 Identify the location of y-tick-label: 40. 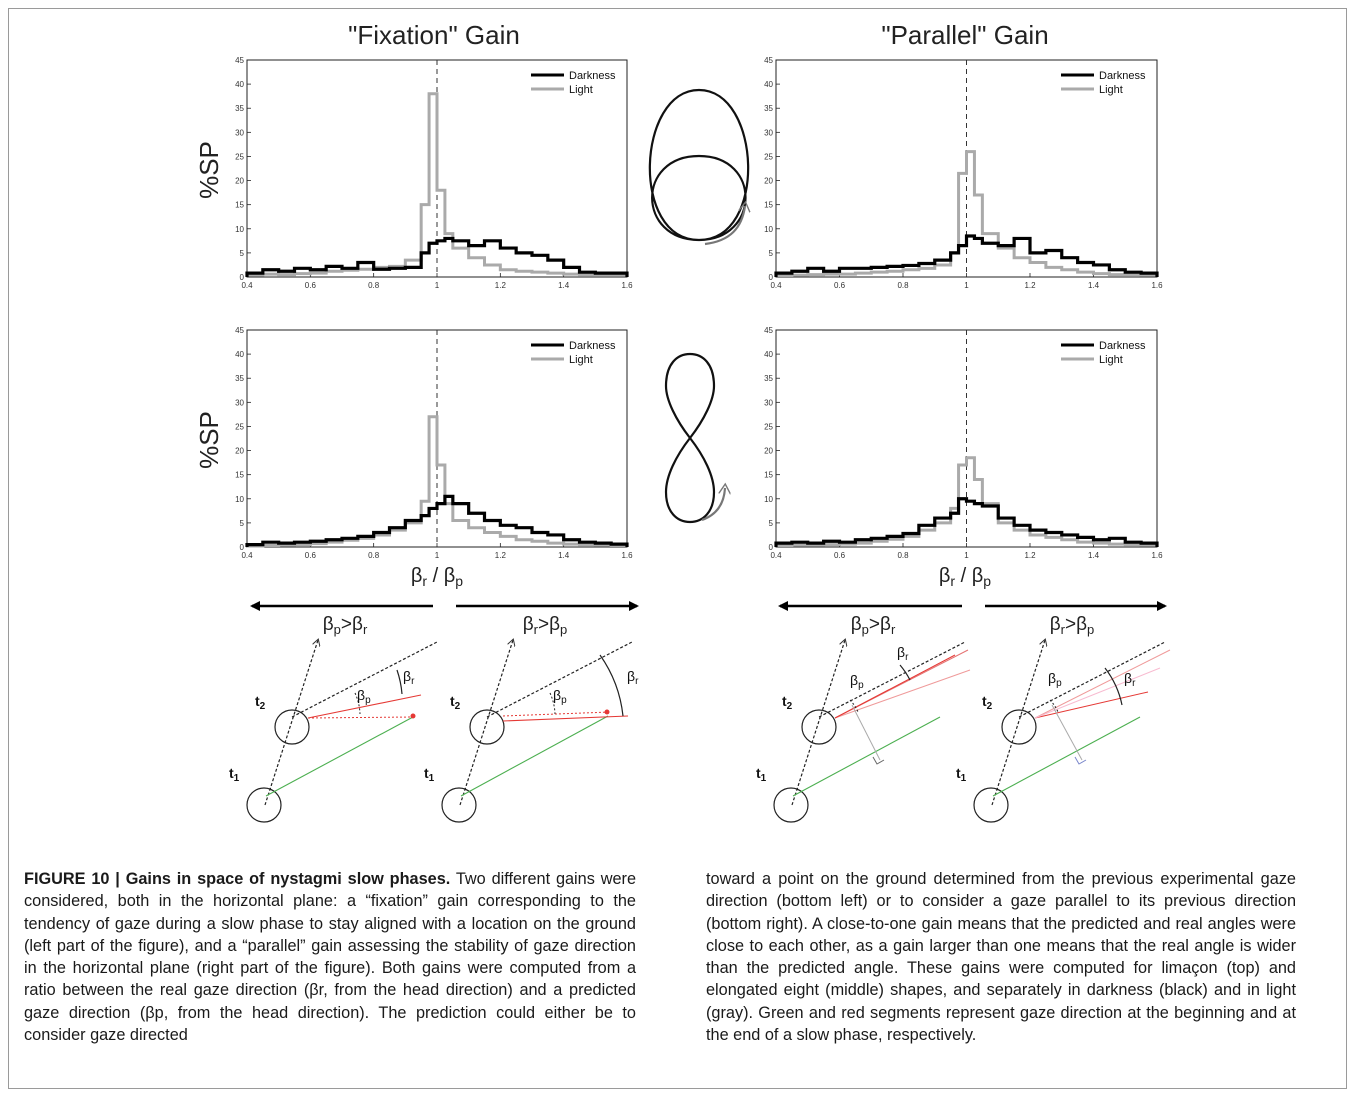
(239, 354).